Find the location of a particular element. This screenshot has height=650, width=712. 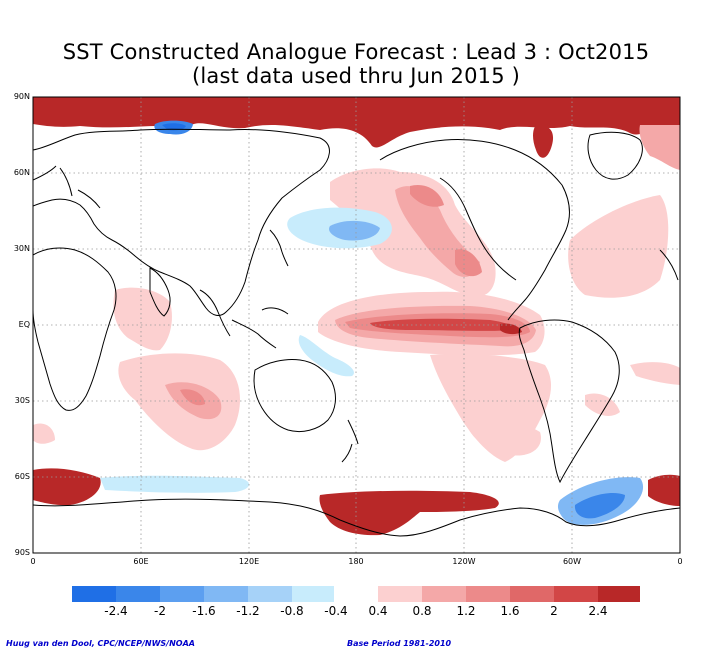

colorbar-label: -2.4 is located at coordinates (116, 611).